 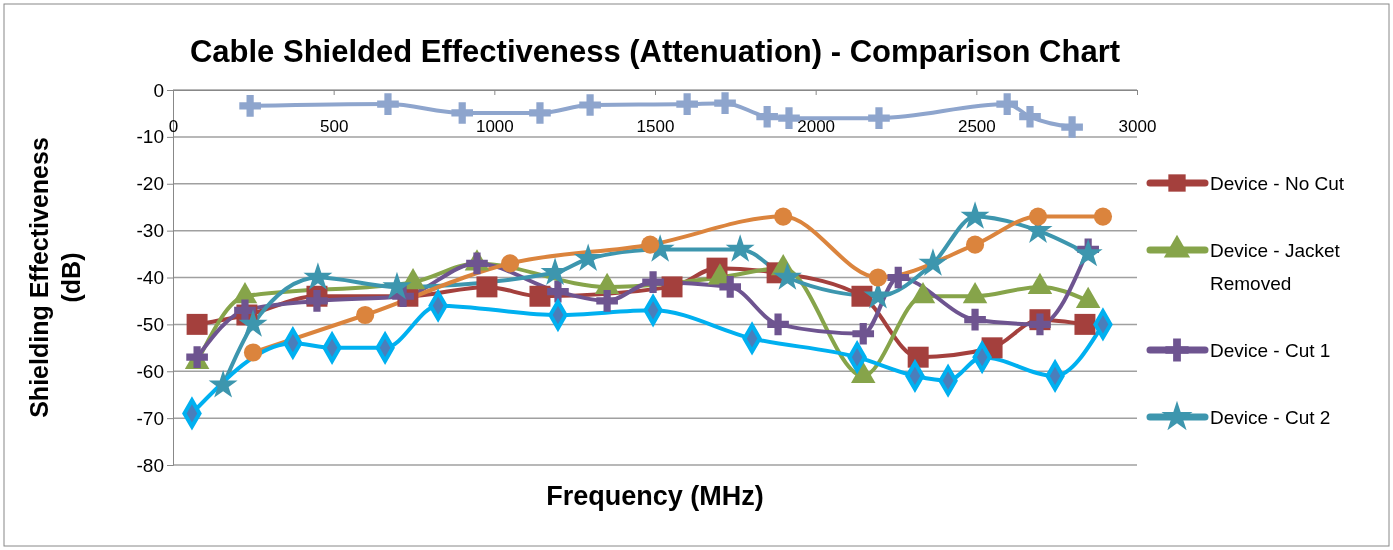 I want to click on x-tick-label: 1000, so click(x=494, y=127).